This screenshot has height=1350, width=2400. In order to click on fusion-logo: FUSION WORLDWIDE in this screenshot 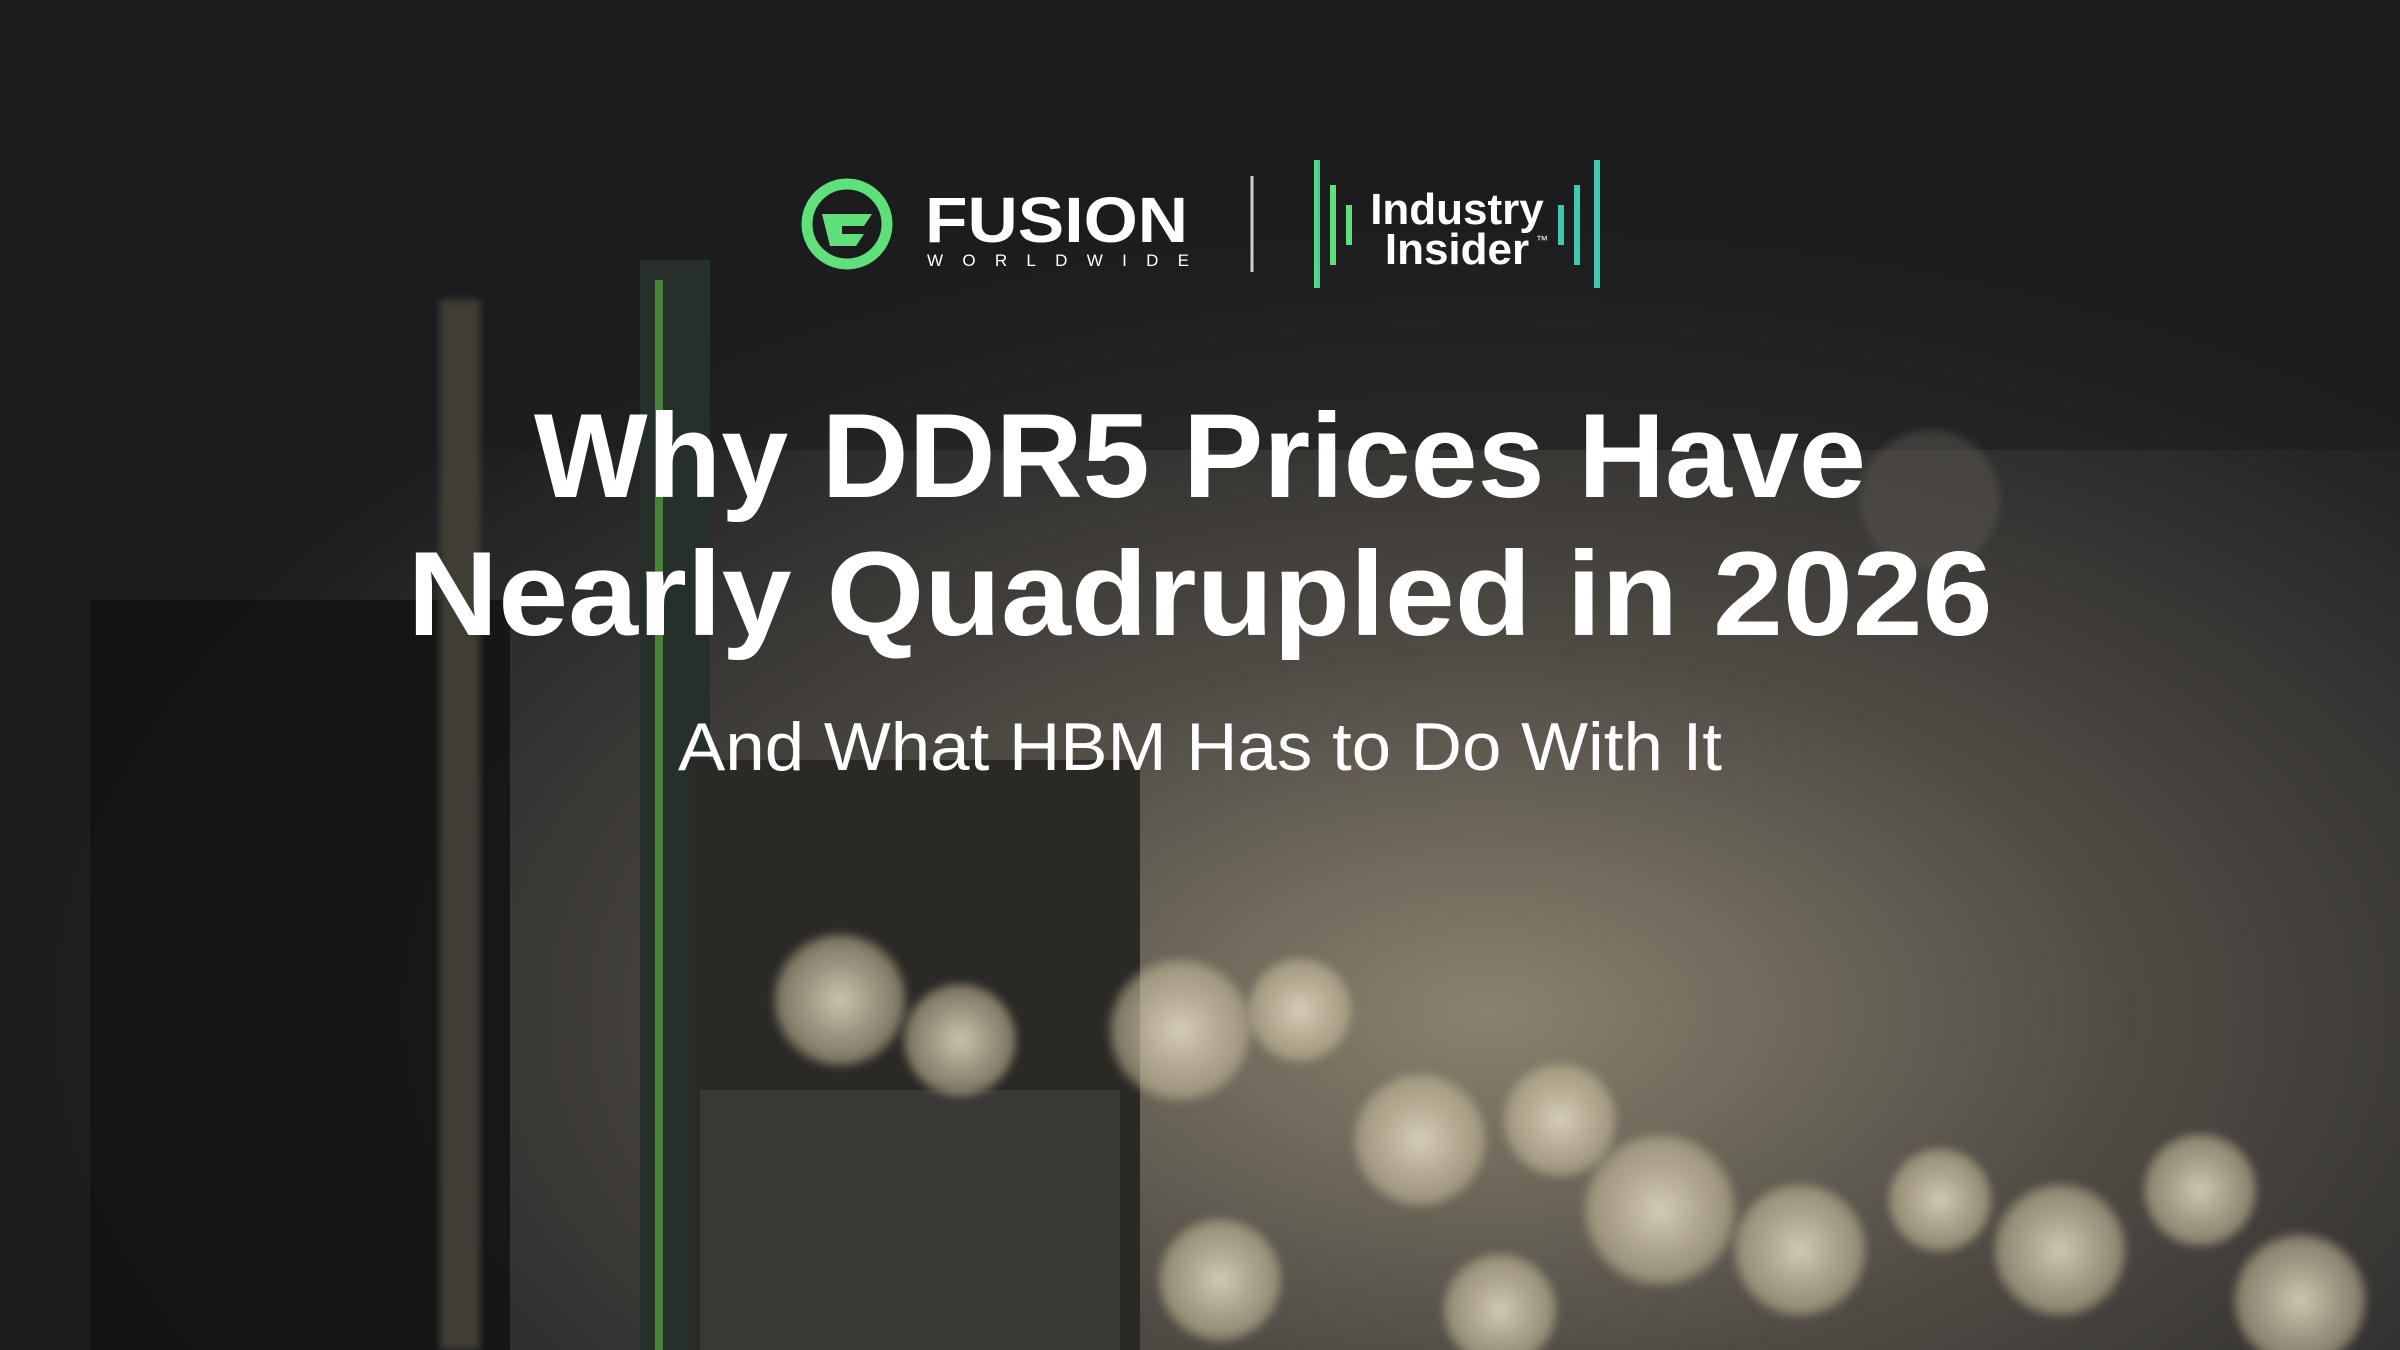, I will do `click(995, 224)`.